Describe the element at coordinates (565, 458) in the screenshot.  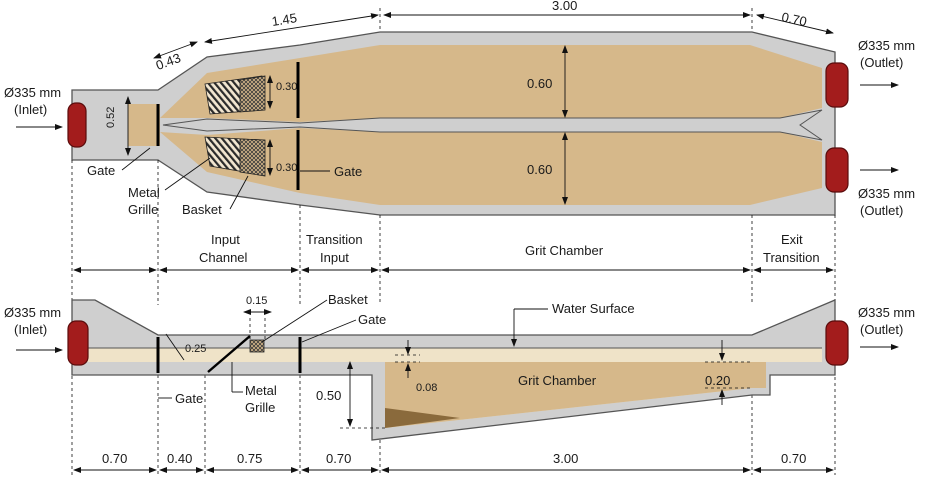
I see `bottom-dim-5: 3.00` at that location.